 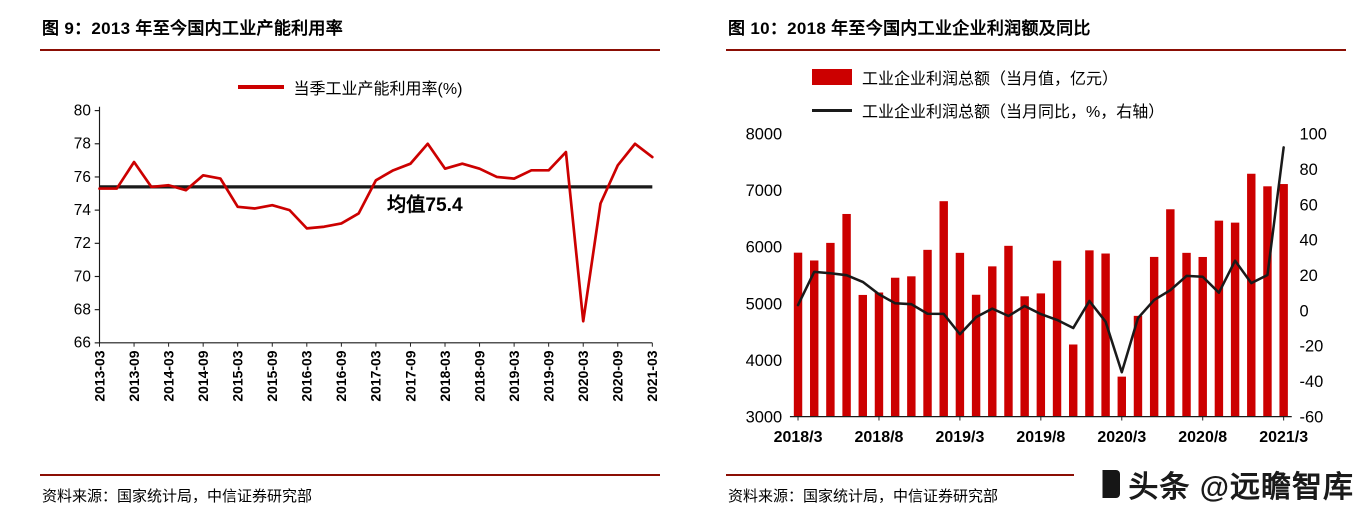 I want to click on svg-text: 2018/3, so click(x=798, y=437).